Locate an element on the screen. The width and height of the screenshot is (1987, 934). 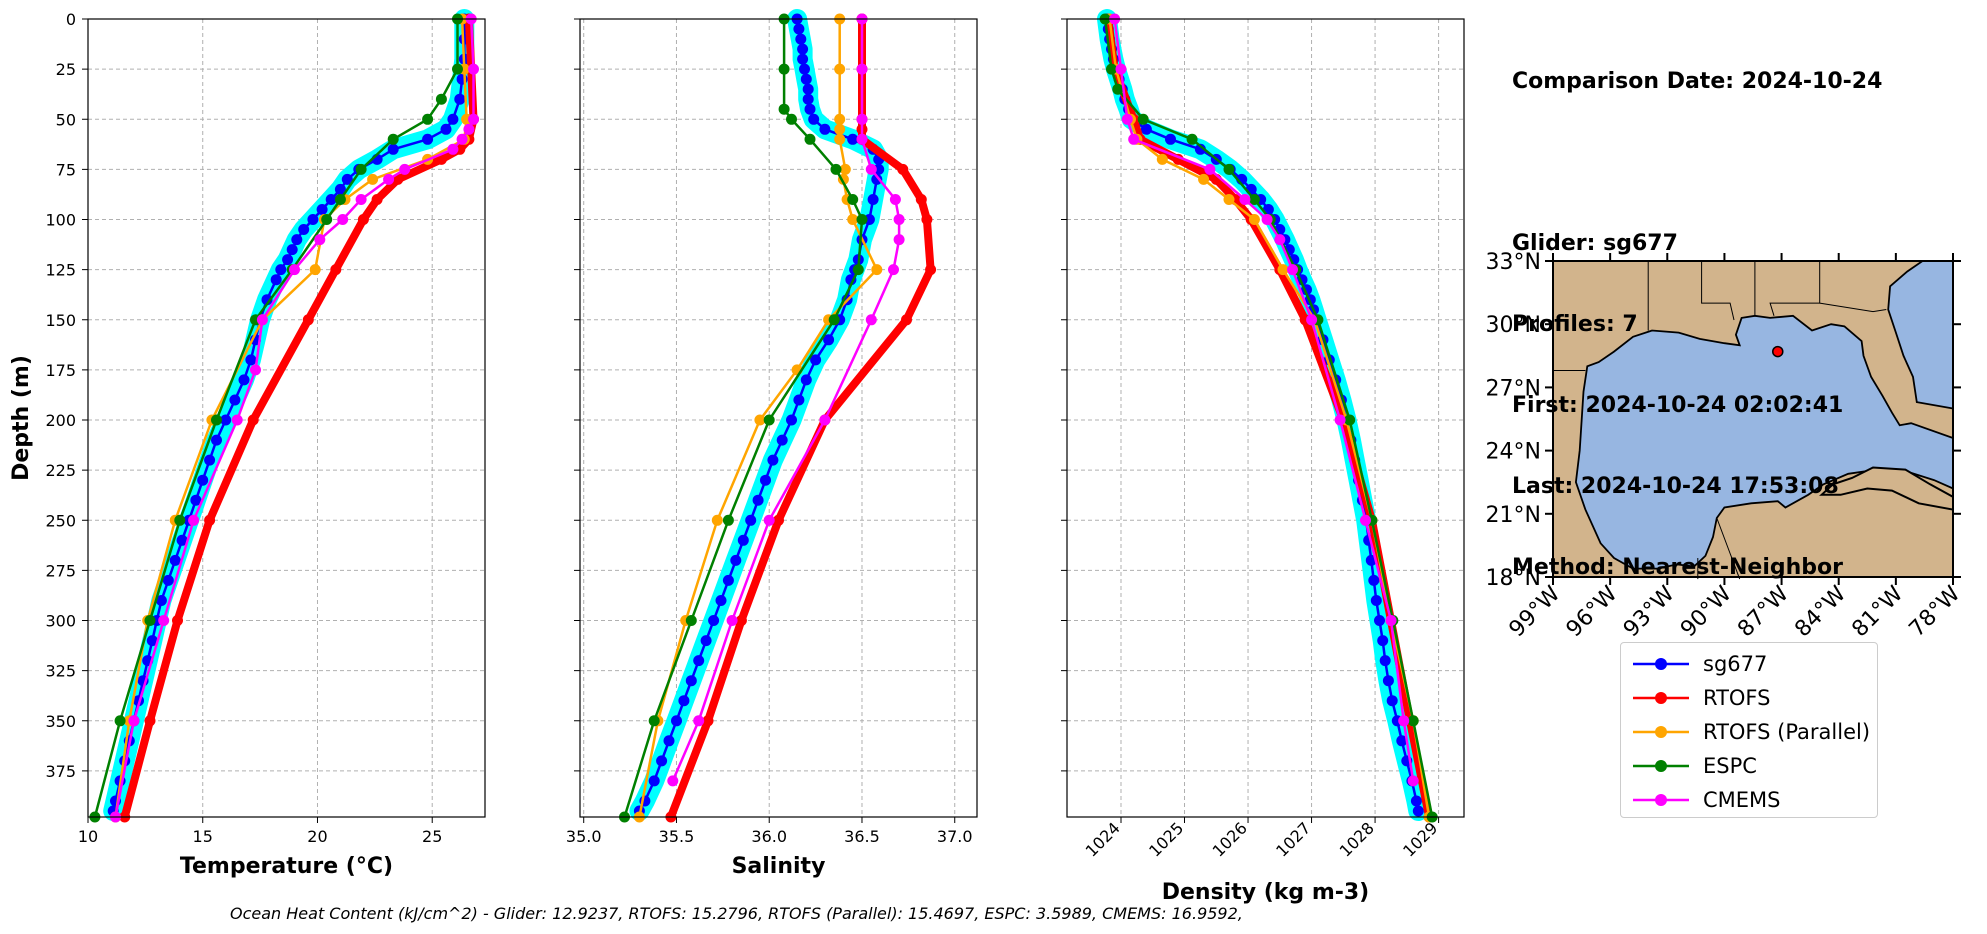
y-tick-label: 225 is located at coordinates (60, 470).